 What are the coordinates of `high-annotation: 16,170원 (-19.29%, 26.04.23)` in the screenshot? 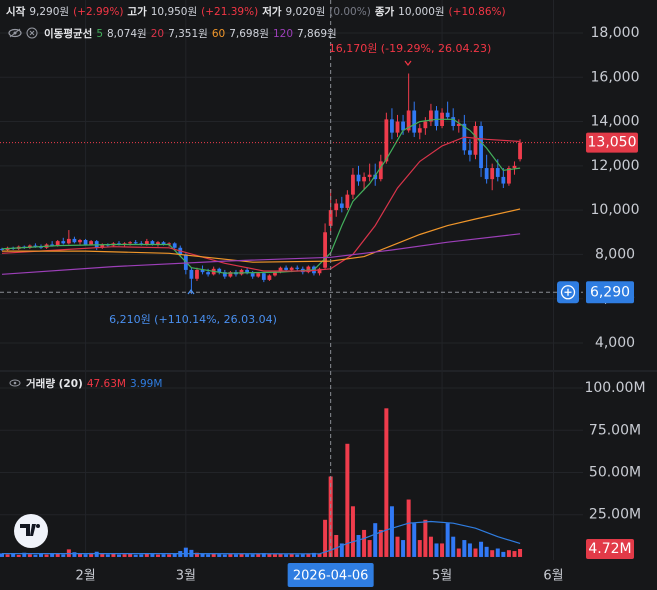 It's located at (410, 48).